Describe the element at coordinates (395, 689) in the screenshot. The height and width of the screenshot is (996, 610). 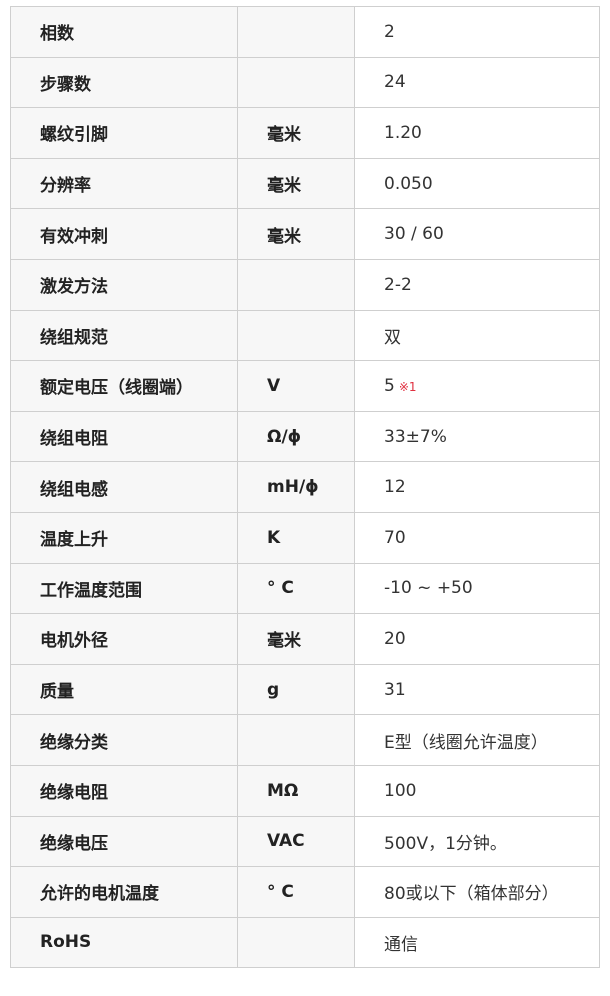
I see `spec-value-text: 31` at that location.